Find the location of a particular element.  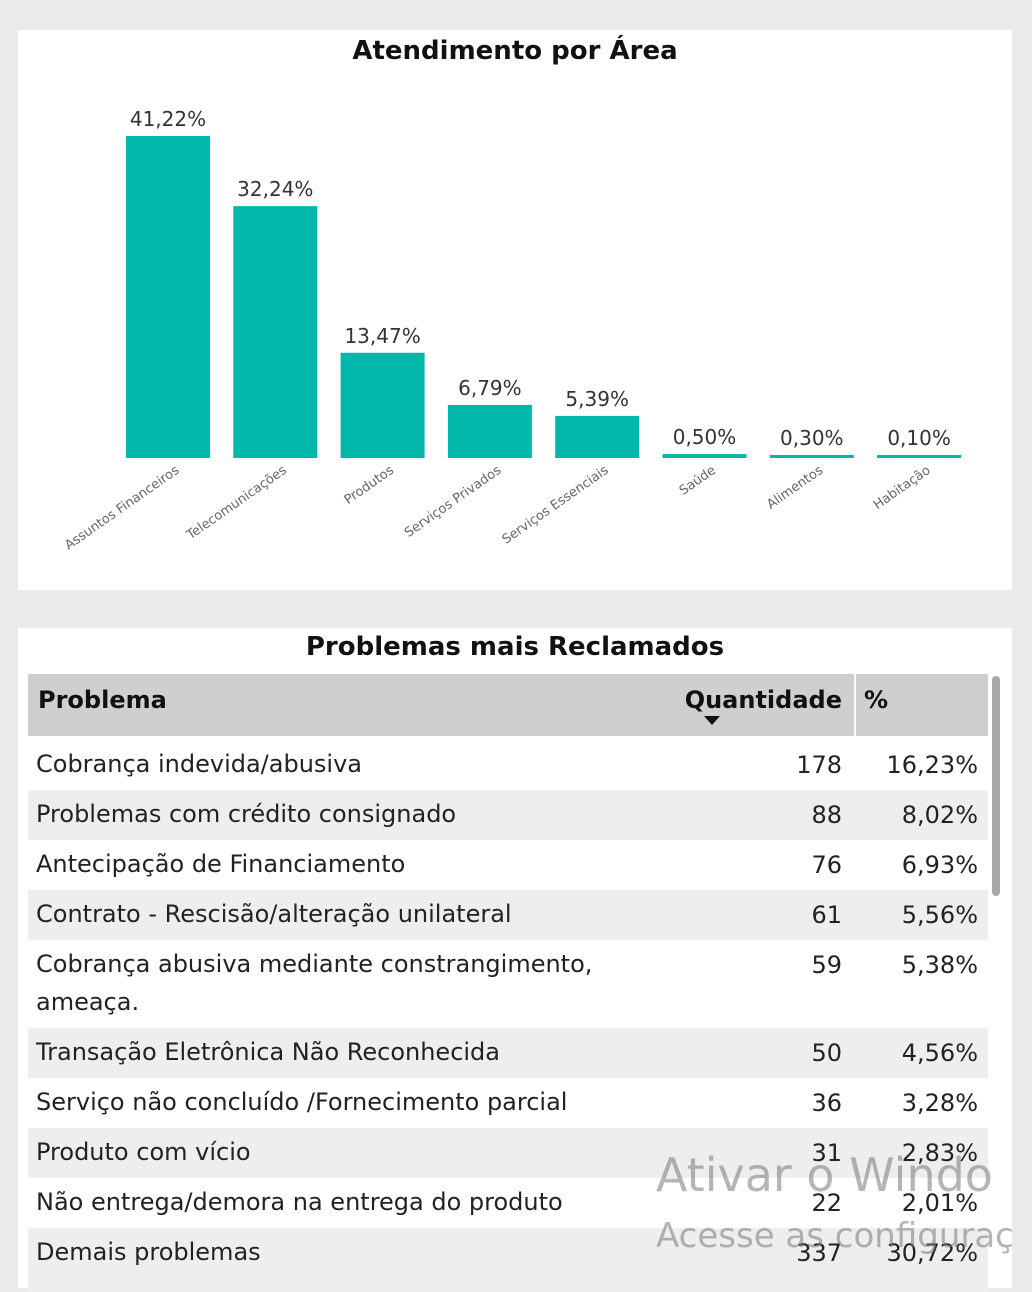

table-row: Demais problemas 337 30,72% is located at coordinates (508, 1260).